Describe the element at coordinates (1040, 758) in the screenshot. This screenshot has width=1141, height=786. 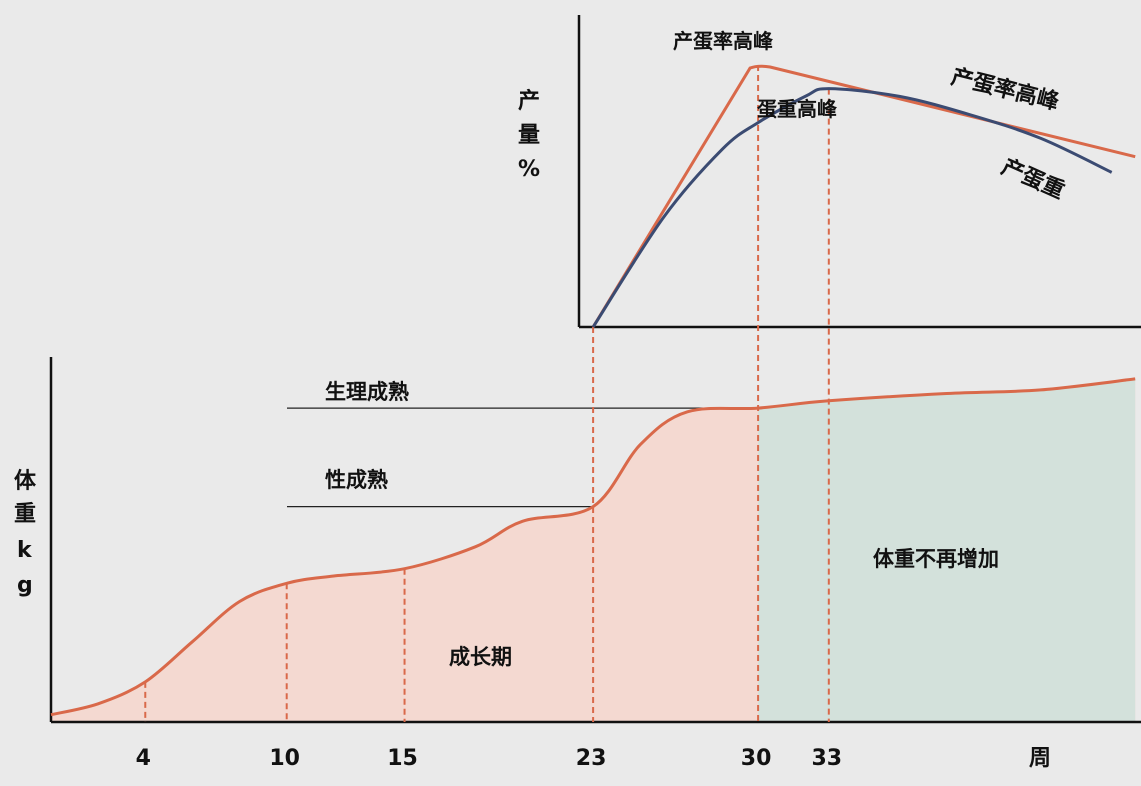
I see `x-axis-title: 周` at that location.